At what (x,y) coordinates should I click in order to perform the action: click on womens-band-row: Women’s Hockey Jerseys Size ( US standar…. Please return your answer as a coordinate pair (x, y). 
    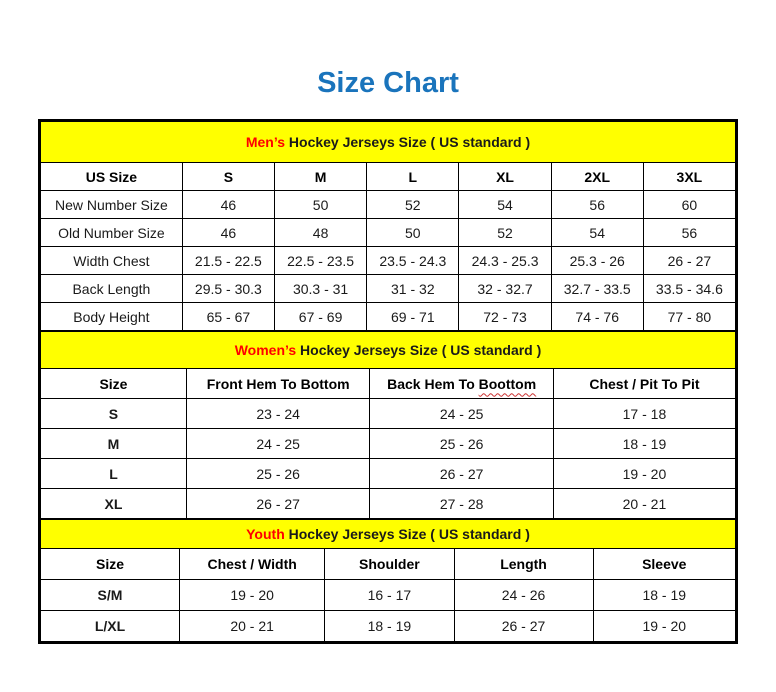
    Looking at the image, I should click on (388, 350).